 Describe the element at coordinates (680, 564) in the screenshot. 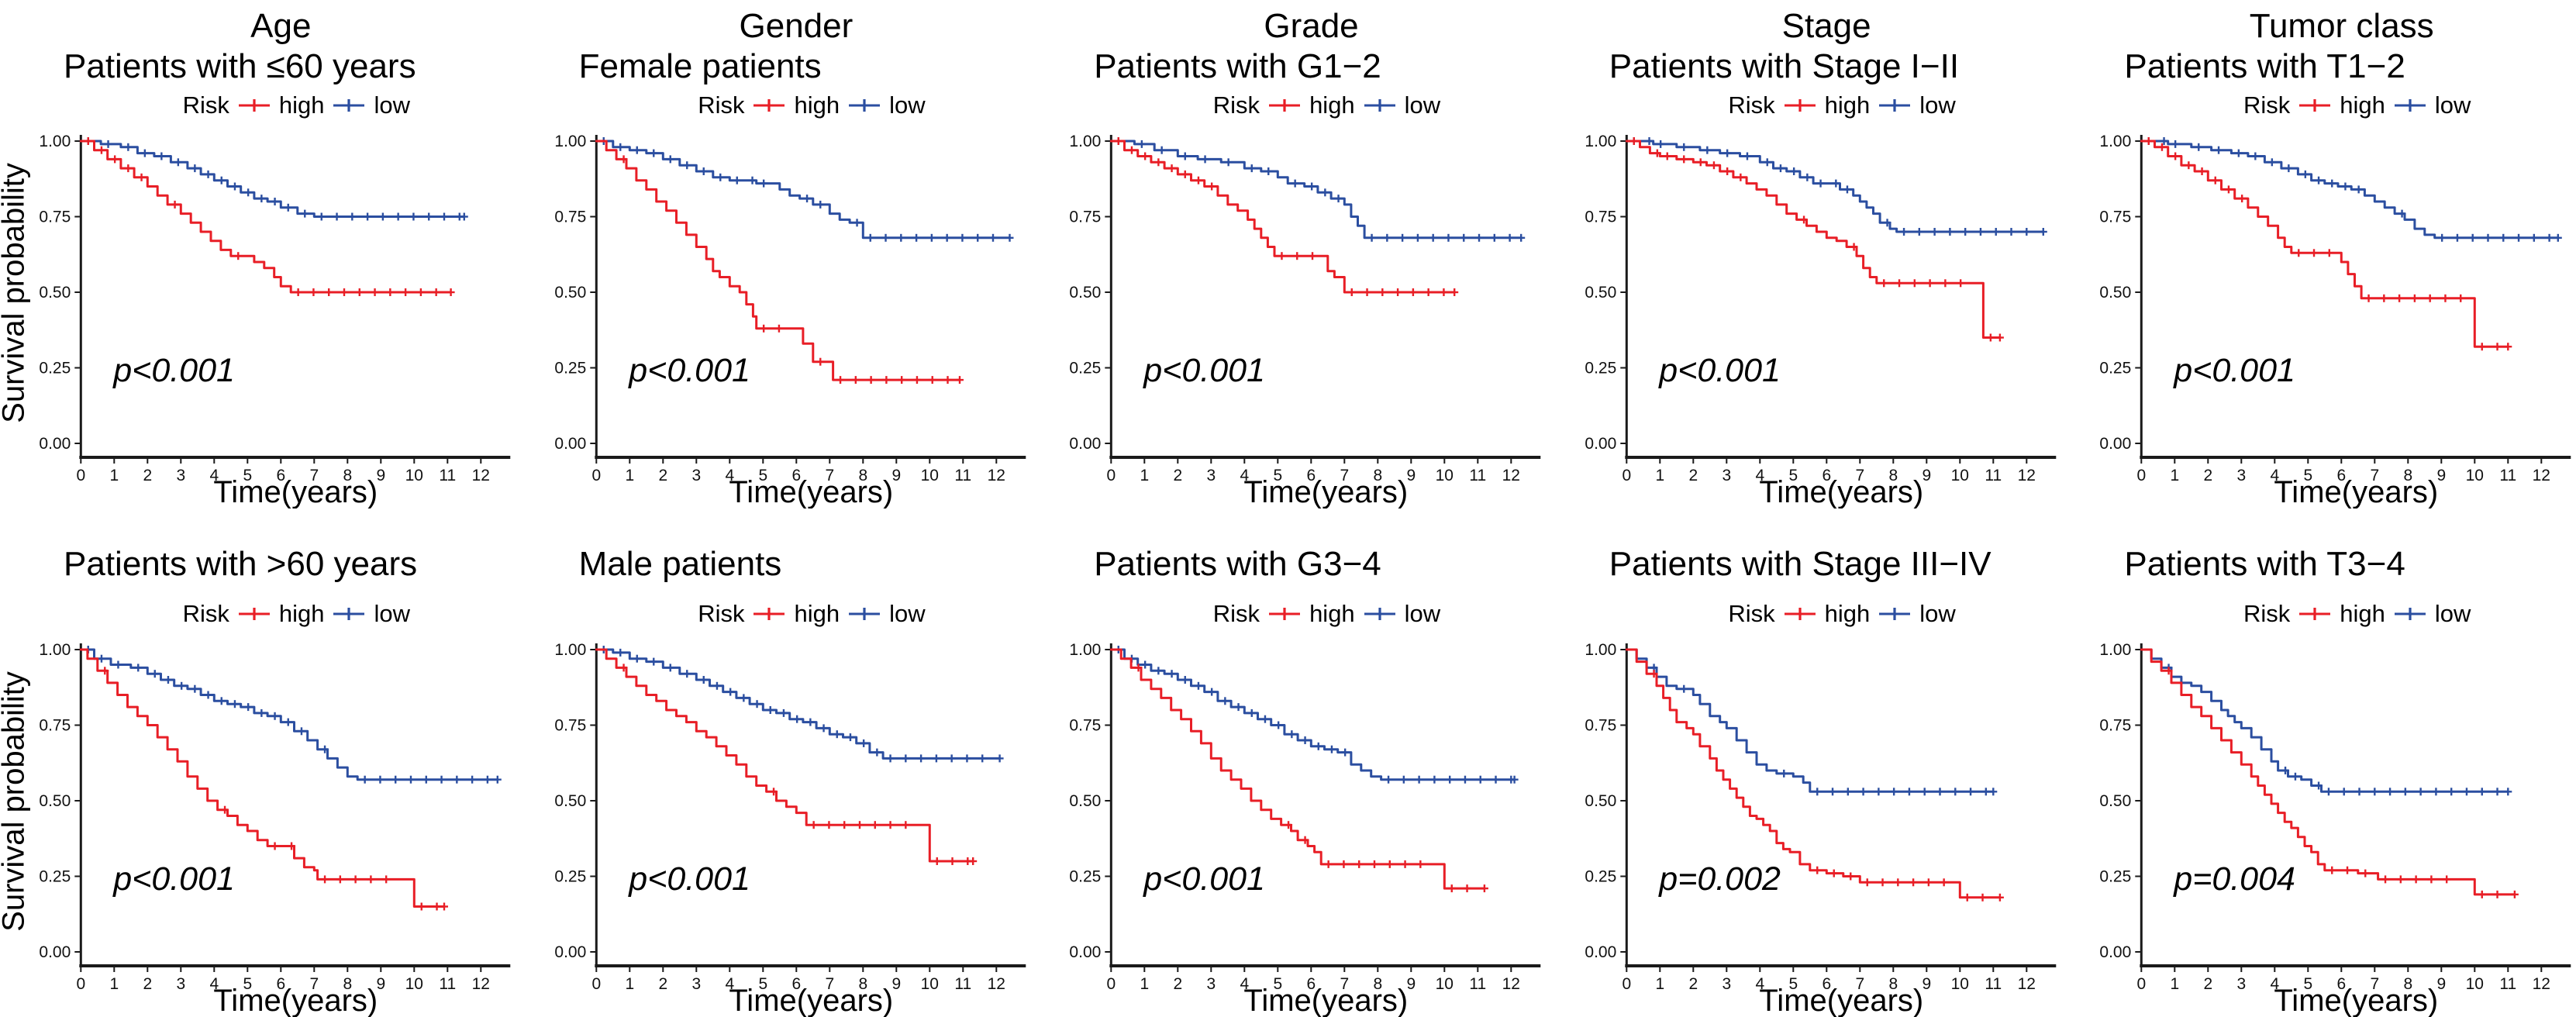

I see `panel-subtitle: Male patients` at that location.